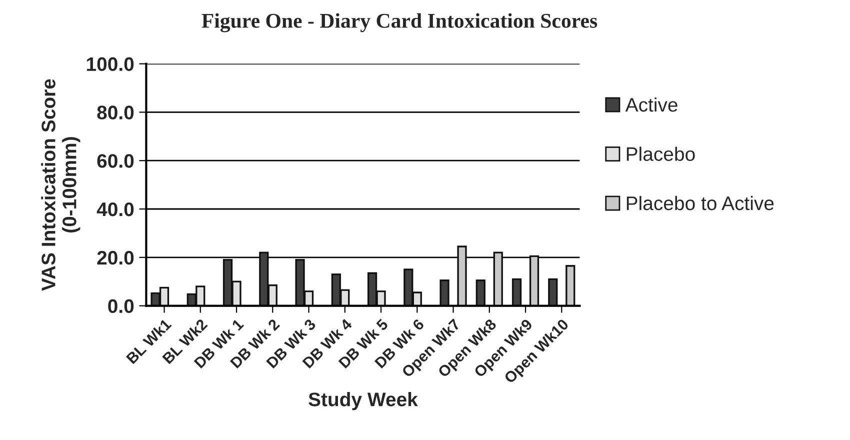  Describe the element at coordinates (60, 185) in the screenshot. I see `y-axis-title: VAS Intoxication Score (0-100mm)` at that location.